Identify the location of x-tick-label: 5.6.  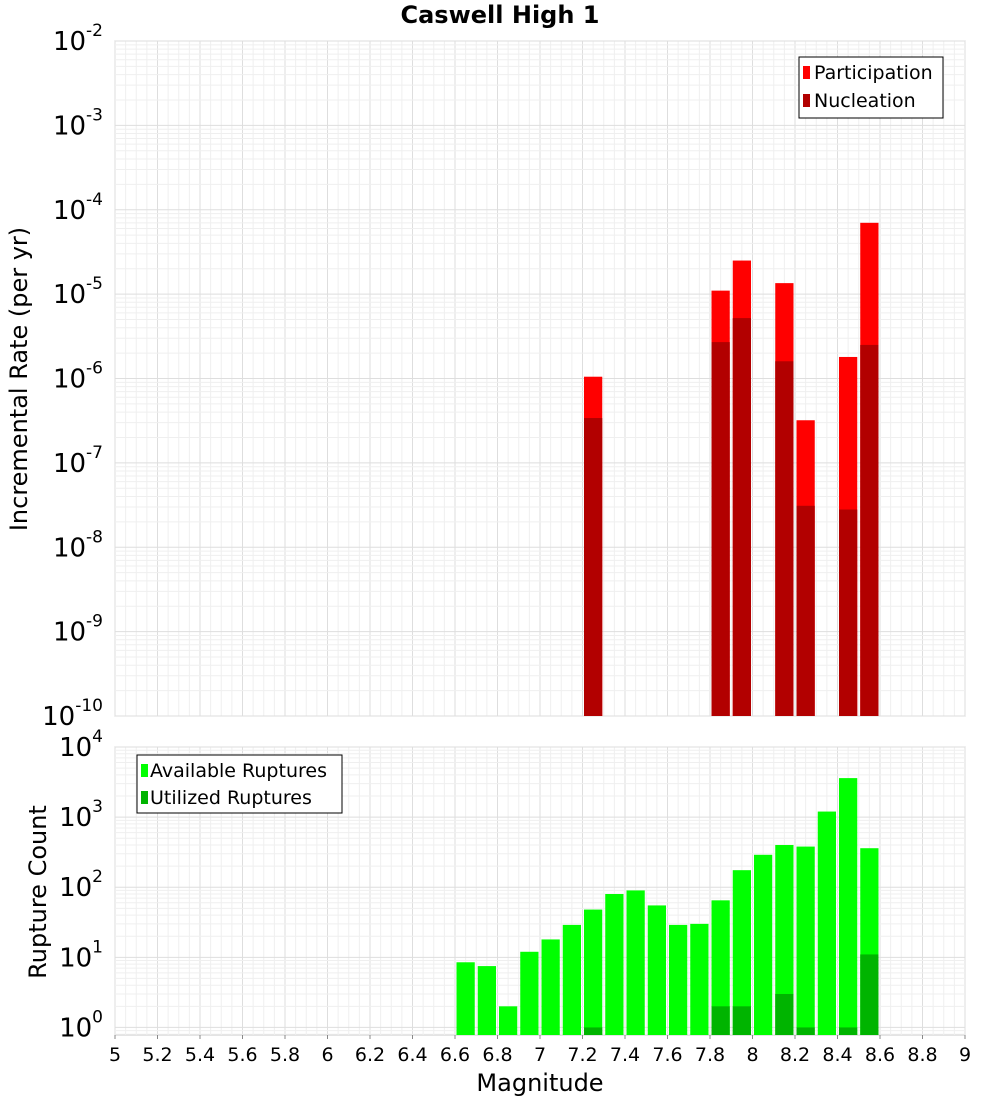
(242, 1055).